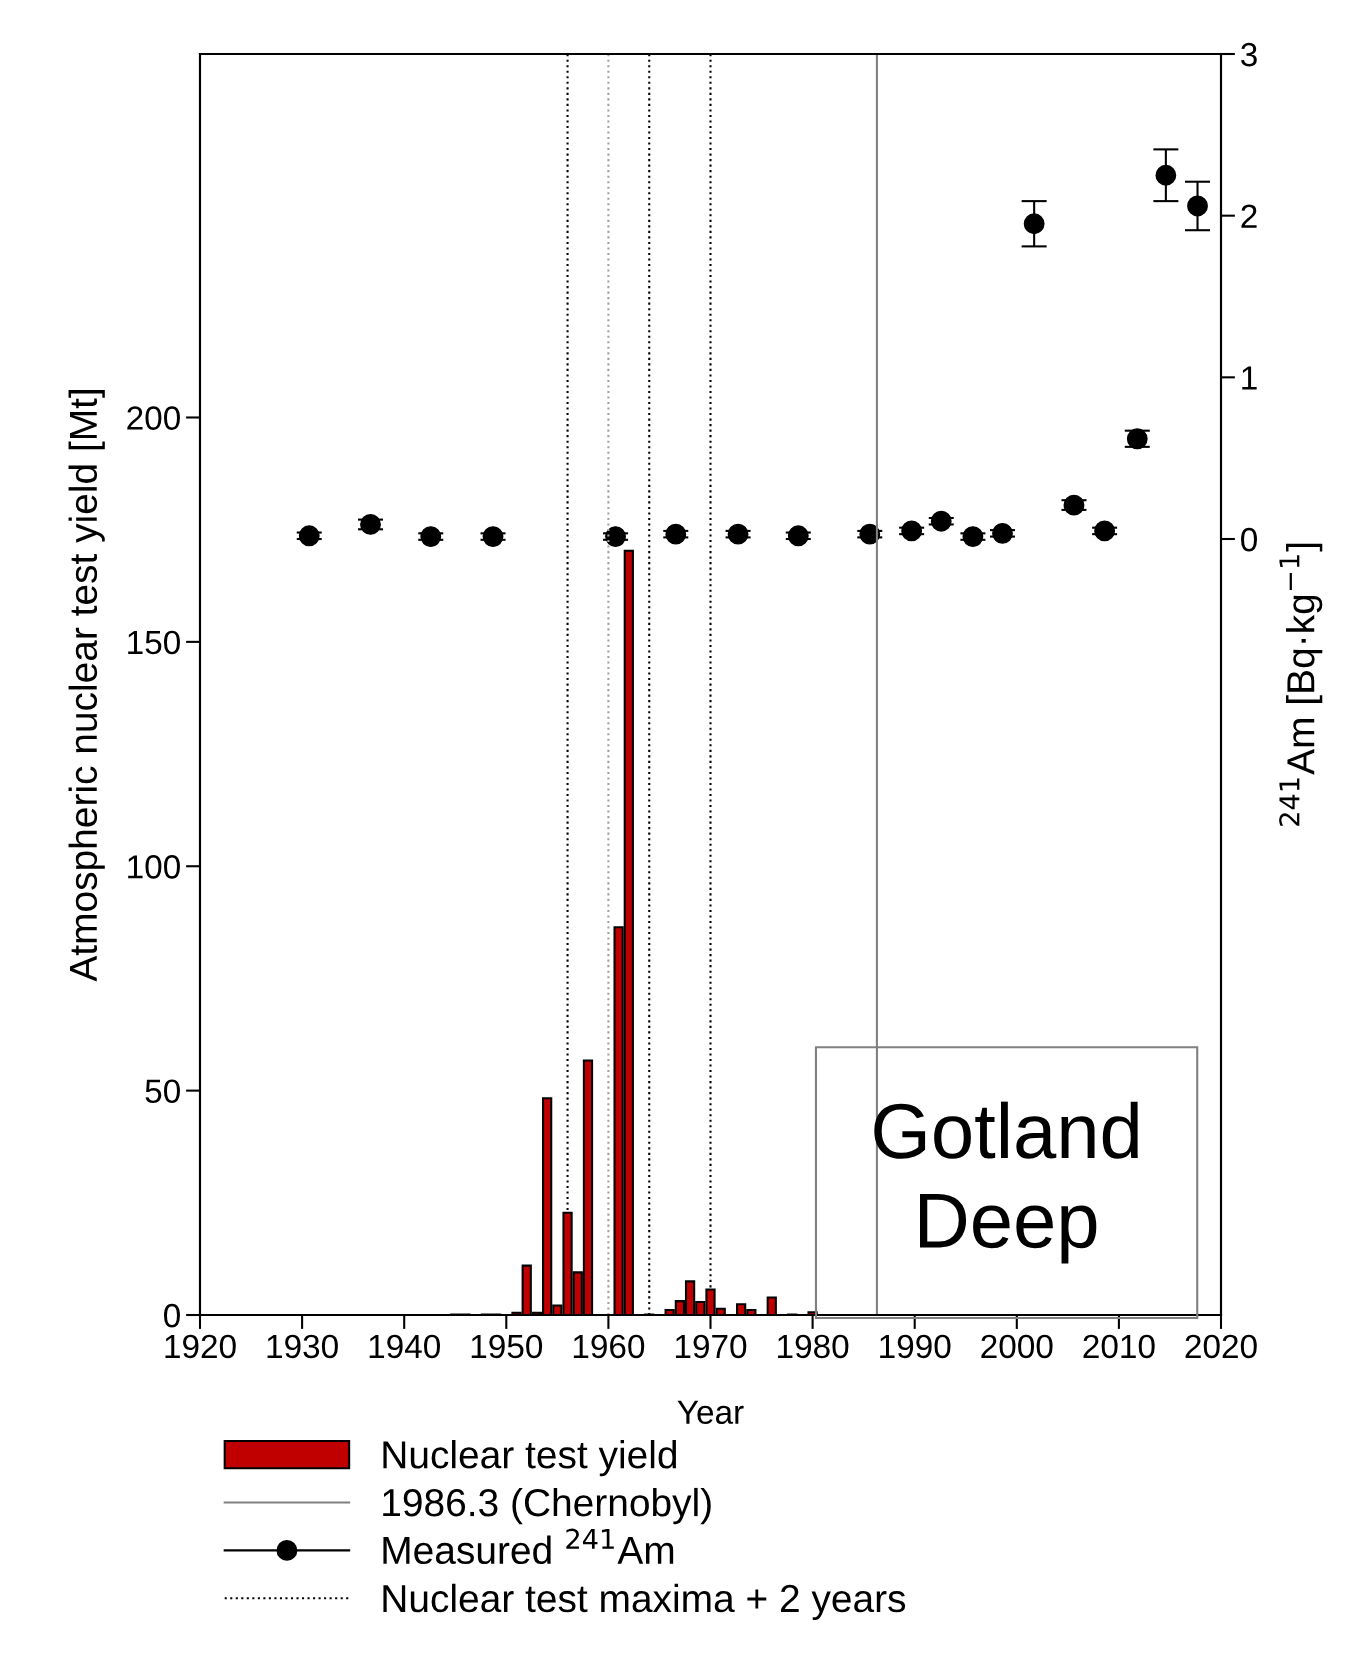 The image size is (1355, 1655). I want to click on x-tick-label: 1950, so click(507, 1346).